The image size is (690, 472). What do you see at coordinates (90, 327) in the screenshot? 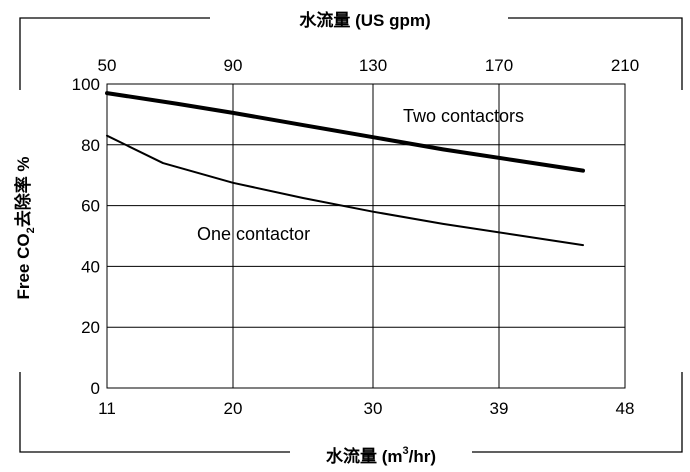
I see `y-tick-label: 20` at bounding box center [90, 327].